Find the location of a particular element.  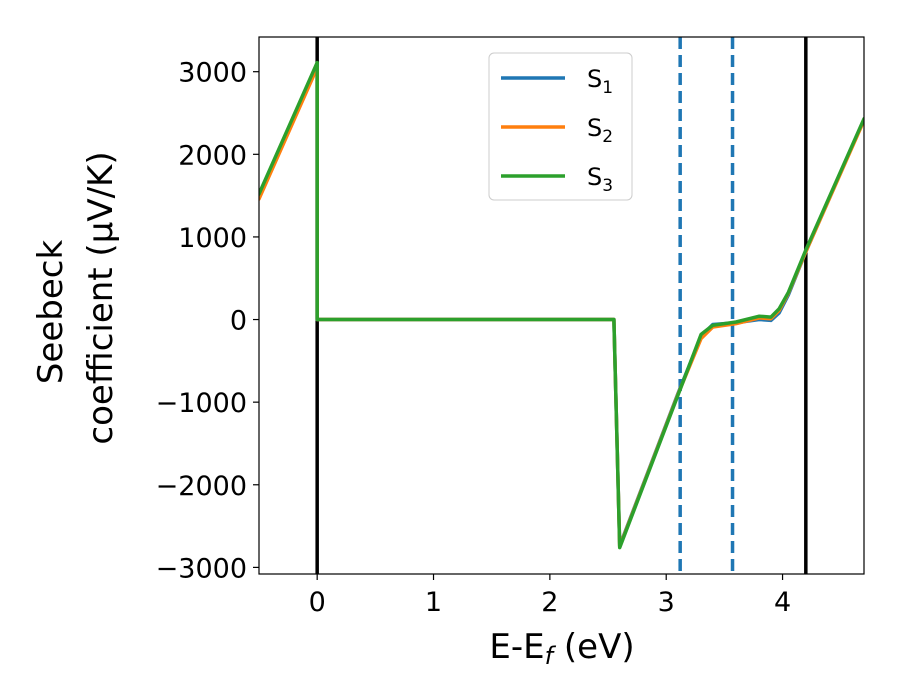

legend-items: S1 S2 S3 is located at coordinates (557, 130).